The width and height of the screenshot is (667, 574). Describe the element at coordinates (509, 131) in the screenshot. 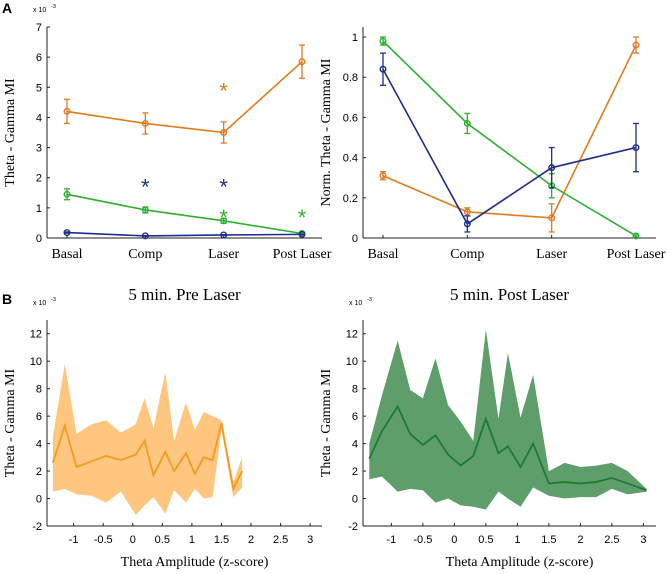

I see `series-line-orange-a2` at that location.